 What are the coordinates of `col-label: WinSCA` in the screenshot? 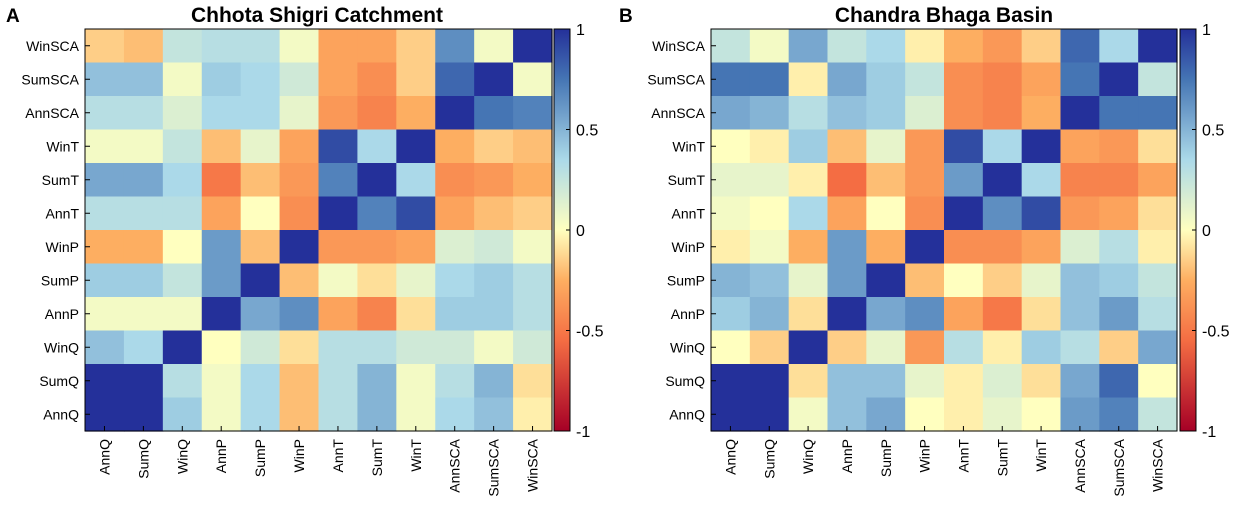 It's located at (1158, 465).